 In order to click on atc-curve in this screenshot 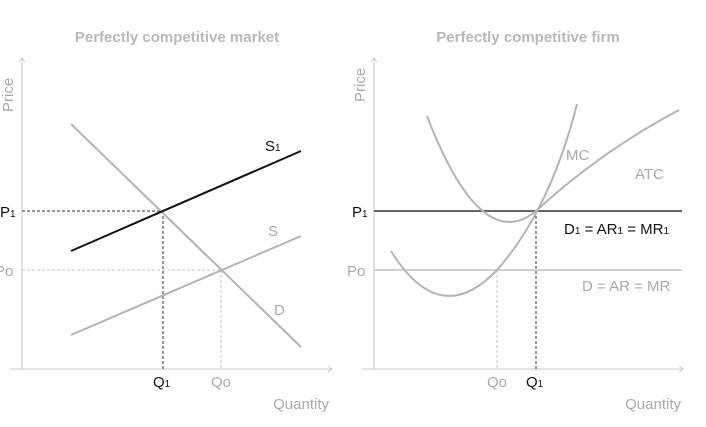, I will do `click(553, 166)`.